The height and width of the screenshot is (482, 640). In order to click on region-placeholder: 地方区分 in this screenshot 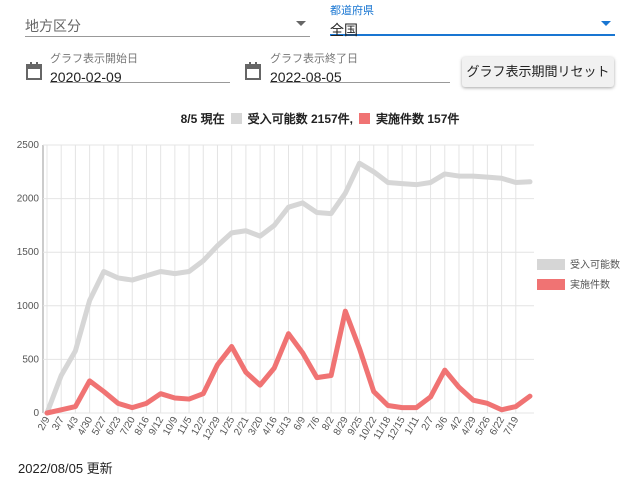, I will do `click(53, 26)`.